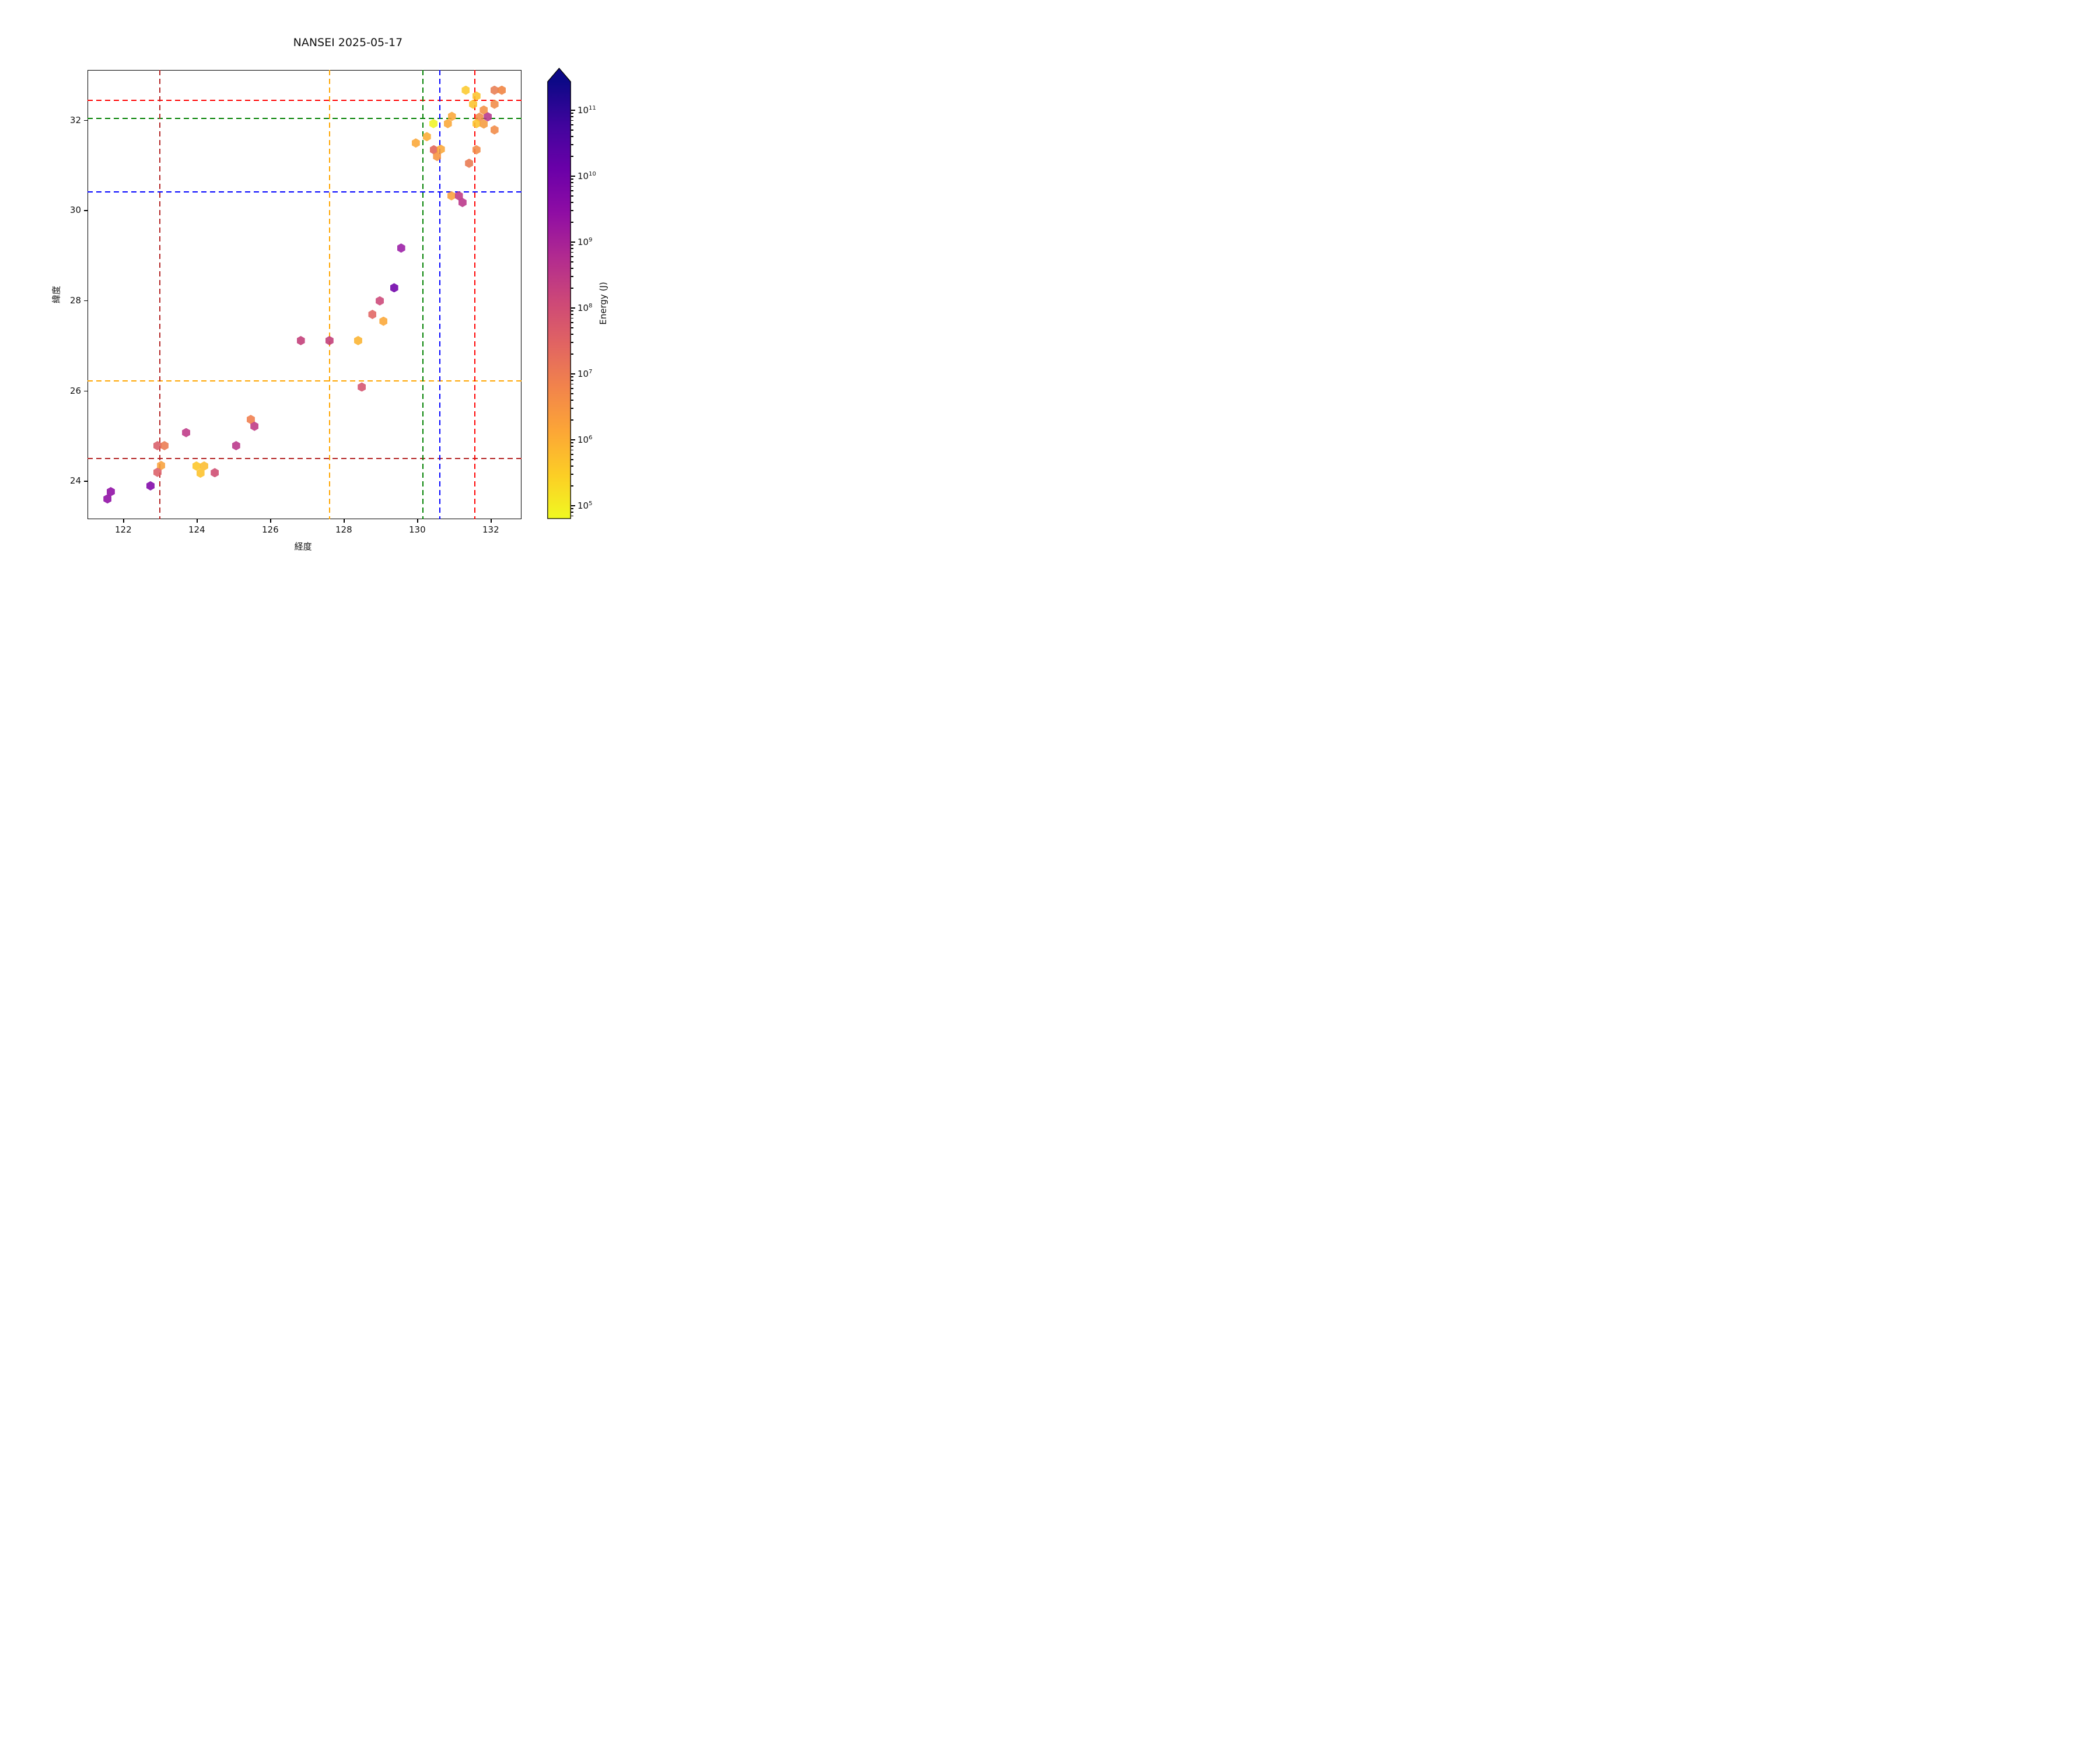 The width and height of the screenshot is (2100, 1750). Describe the element at coordinates (587, 110) in the screenshot. I see `colorbar-tick-label: 1011` at that location.